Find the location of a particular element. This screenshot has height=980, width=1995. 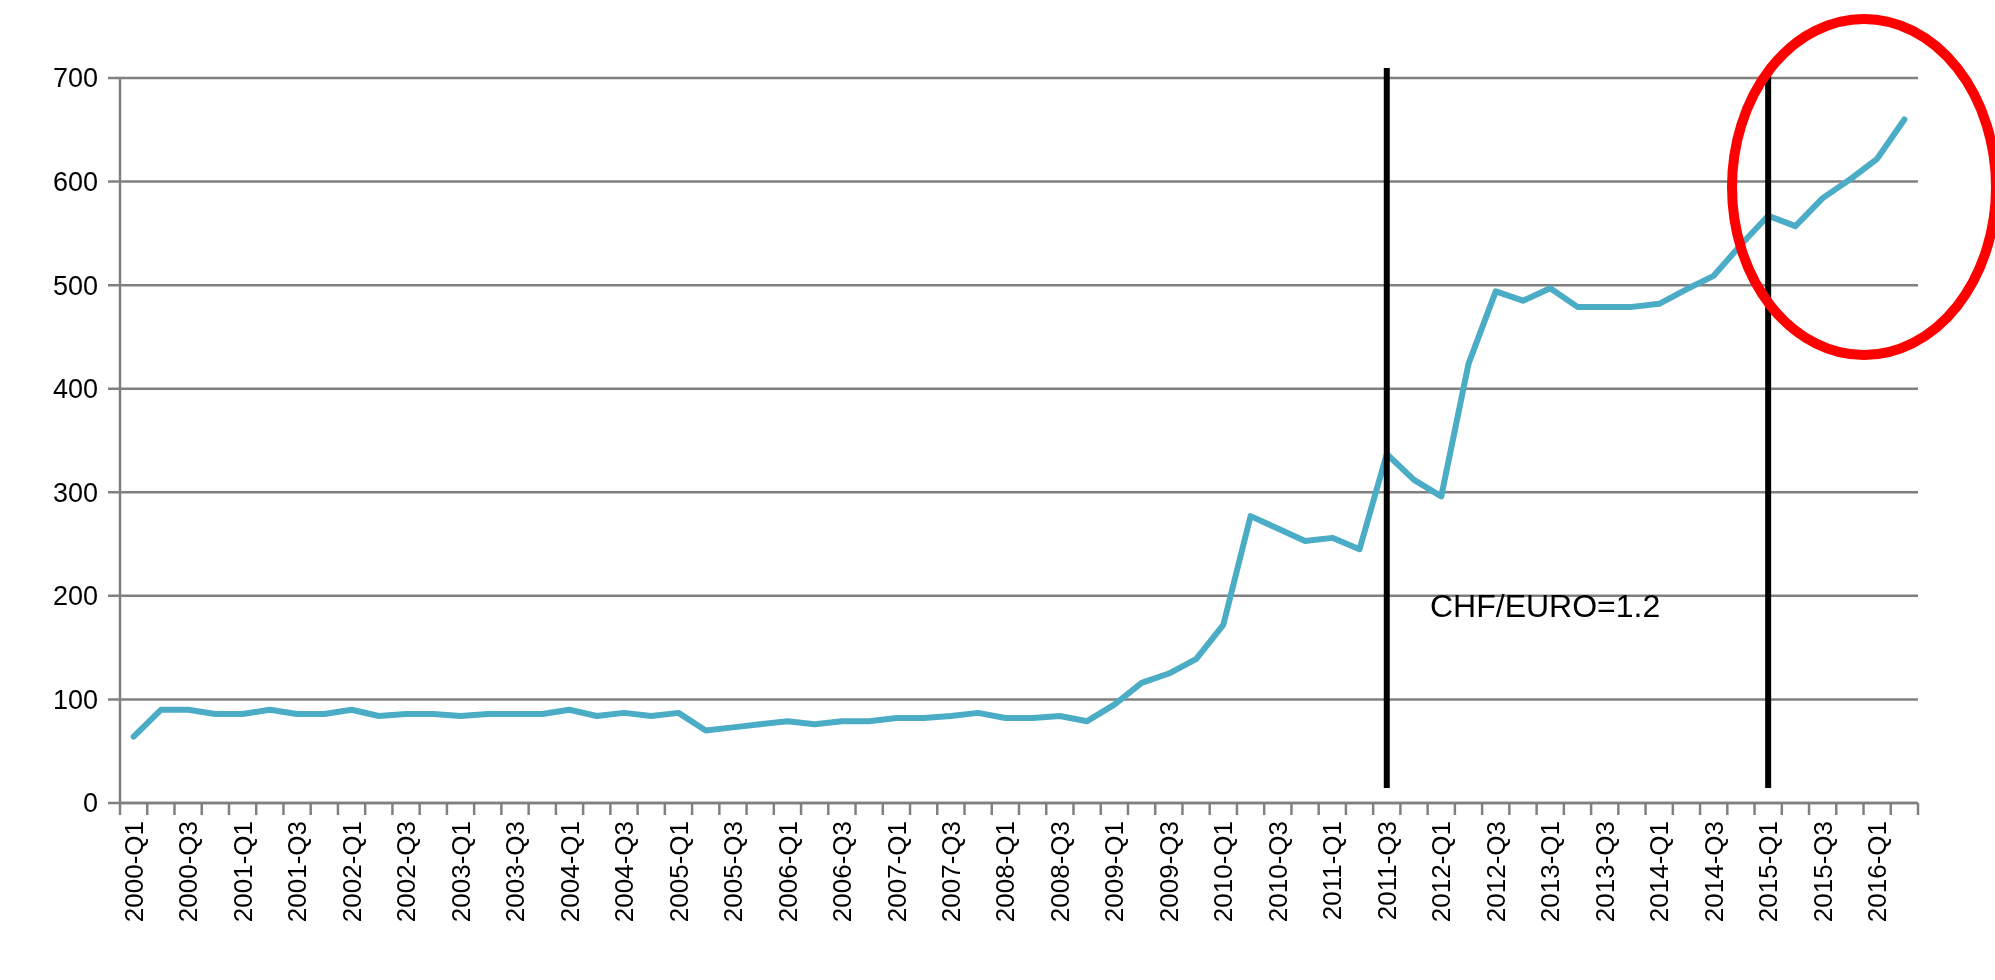

y-tick-label: 600 is located at coordinates (75, 182).